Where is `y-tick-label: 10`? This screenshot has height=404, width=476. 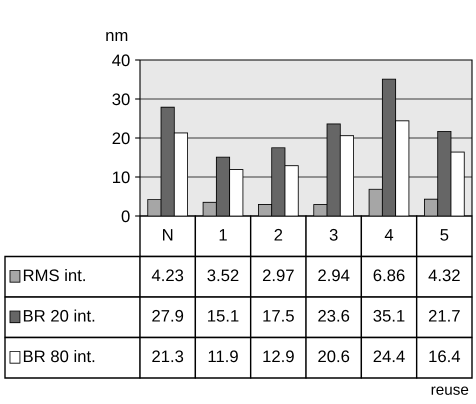 y-tick-label: 10 is located at coordinates (121, 177).